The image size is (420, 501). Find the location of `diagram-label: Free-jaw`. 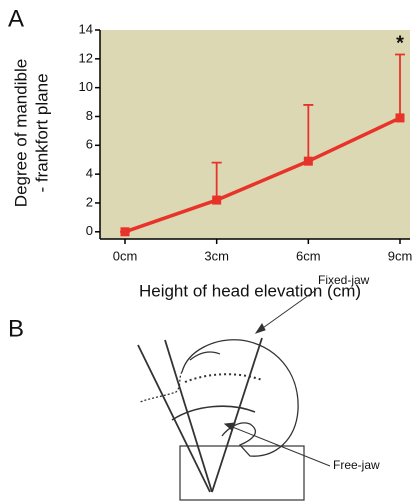

diagram-label: Free-jaw is located at coordinates (356, 465).